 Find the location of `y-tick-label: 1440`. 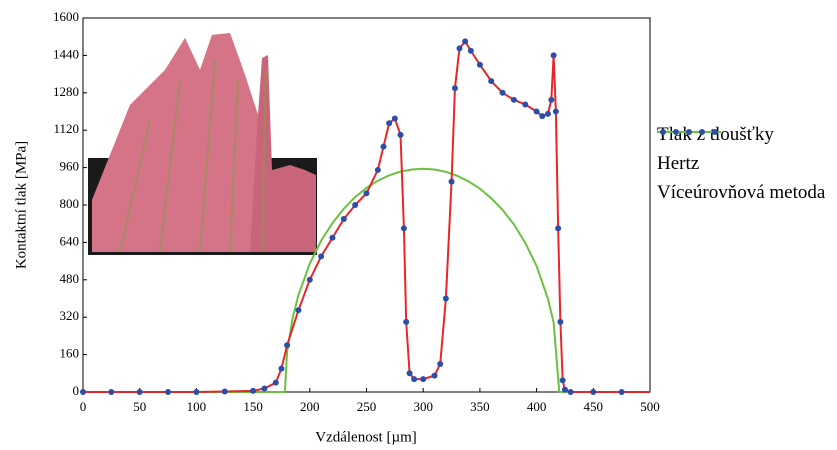

y-tick-label: 1440 is located at coordinates (66, 53).